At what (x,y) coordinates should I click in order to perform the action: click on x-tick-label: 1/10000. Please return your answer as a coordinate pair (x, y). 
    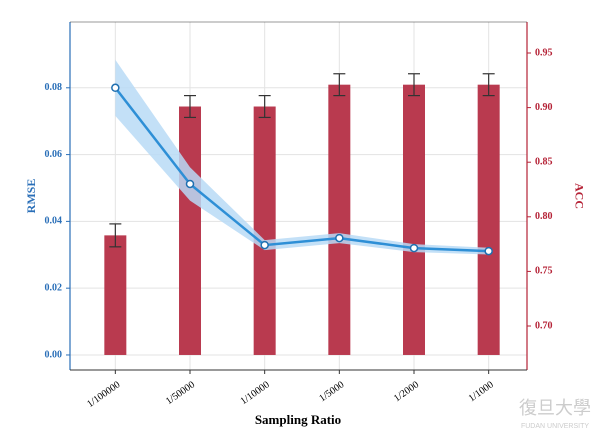
    Looking at the image, I should click on (255, 393).